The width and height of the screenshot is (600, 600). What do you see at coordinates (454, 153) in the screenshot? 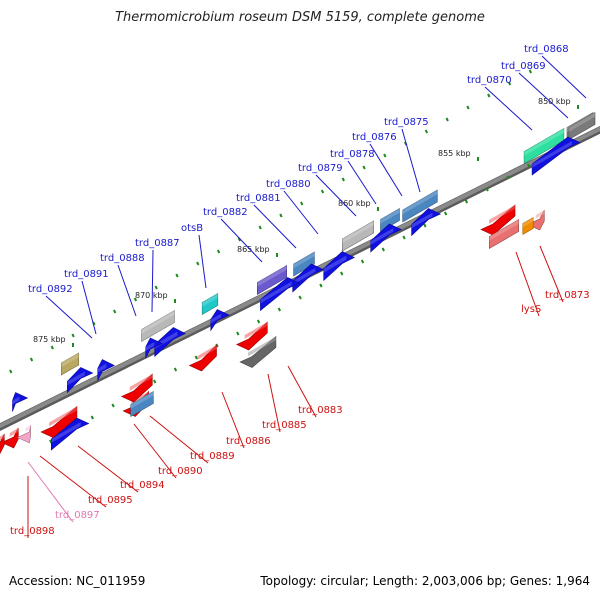
I see `ruler-label: 855 kbp` at bounding box center [454, 153].